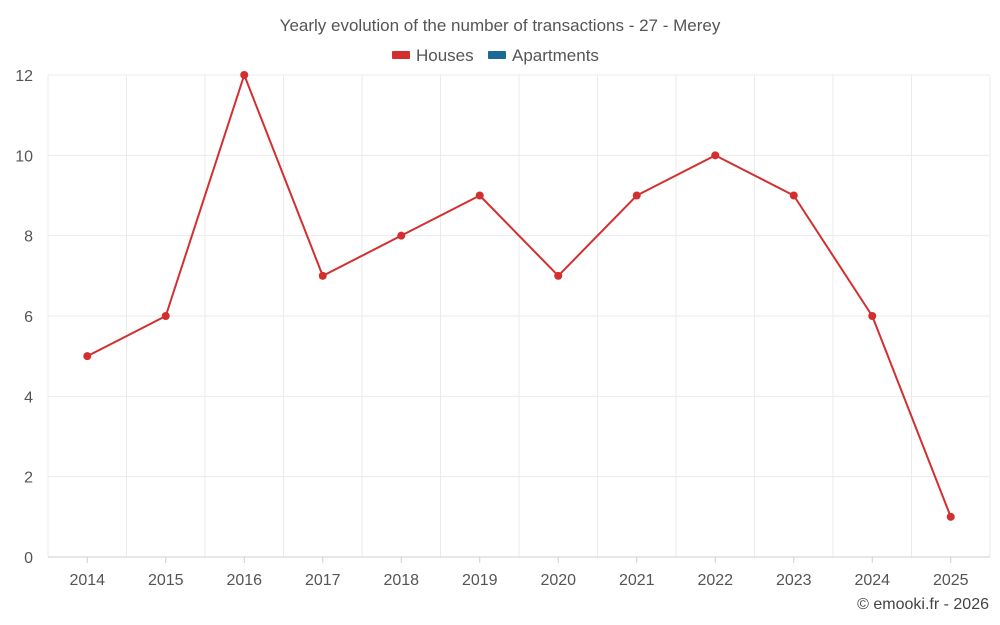  I want to click on legend-item-apartments: Apartments, so click(543, 55).